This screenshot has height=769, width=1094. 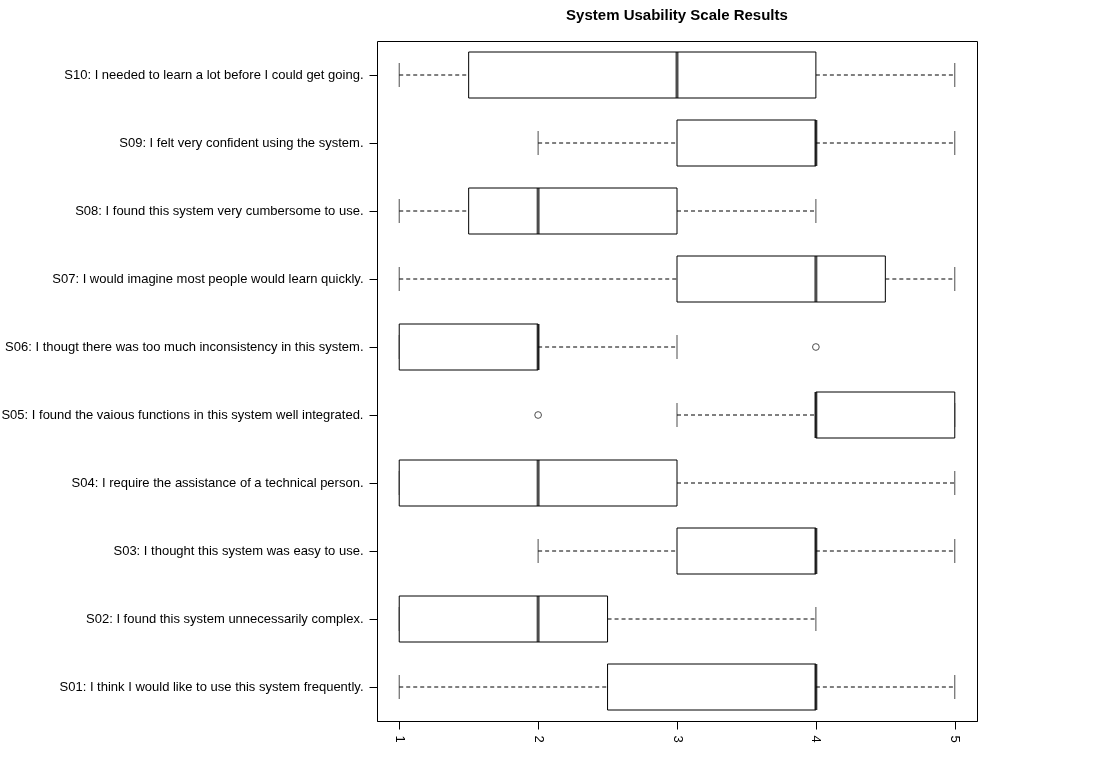 What do you see at coordinates (184, 346) in the screenshot?
I see `y-tick-label: S06: I thougt there was too much inconsistency in this system.` at bounding box center [184, 346].